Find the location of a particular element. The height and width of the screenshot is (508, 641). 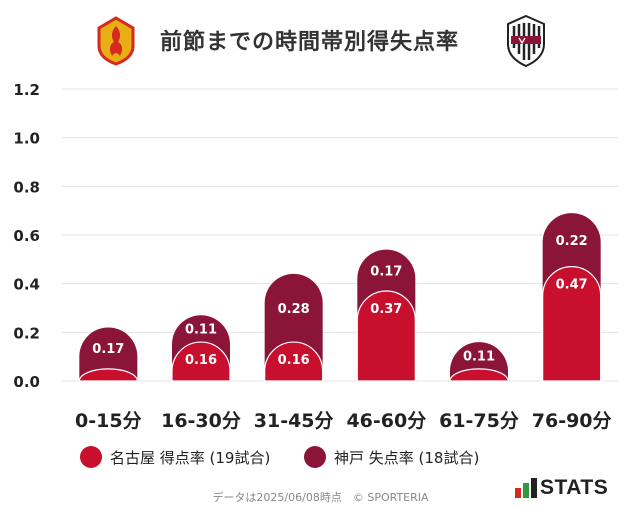

y-tick-label: 0.0 is located at coordinates (26, 382).